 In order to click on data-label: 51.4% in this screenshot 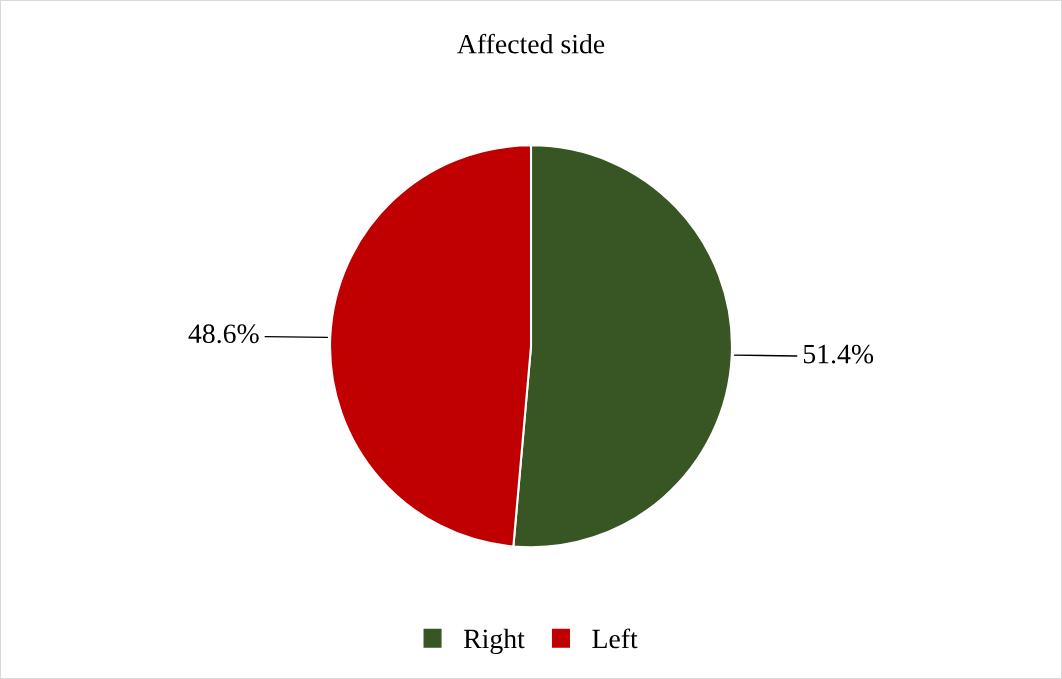, I will do `click(838, 354)`.